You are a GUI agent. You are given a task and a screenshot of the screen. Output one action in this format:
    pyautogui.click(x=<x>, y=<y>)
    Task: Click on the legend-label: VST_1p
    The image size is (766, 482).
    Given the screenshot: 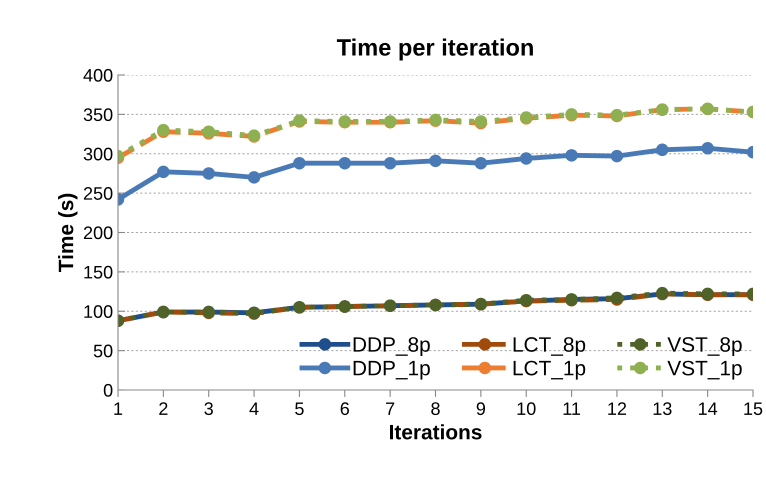 What is the action you would take?
    pyautogui.click(x=704, y=370)
    